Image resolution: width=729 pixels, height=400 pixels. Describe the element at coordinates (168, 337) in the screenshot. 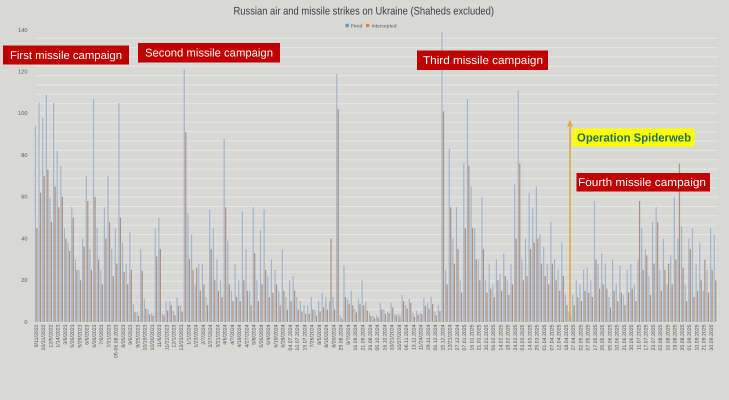

I see `svg-text: 11/21/2023` at that location.